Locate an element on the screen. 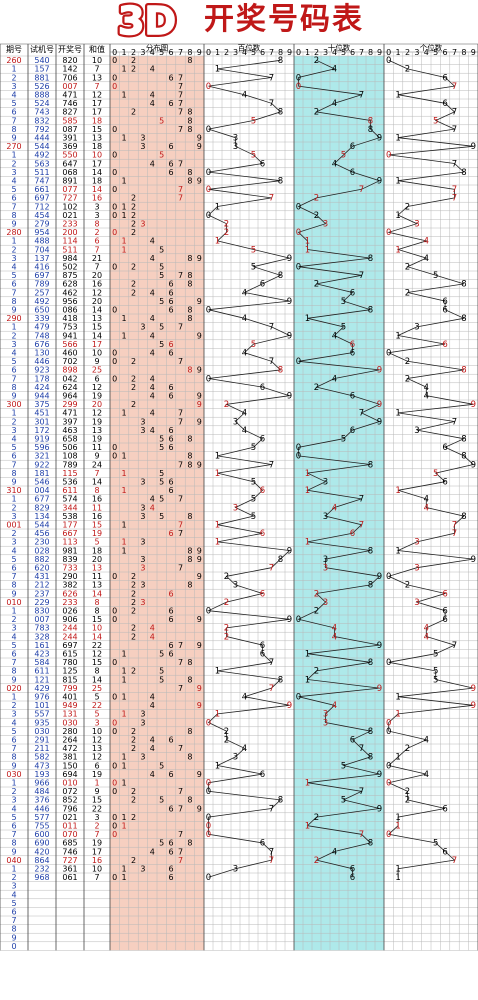 The width and height of the screenshot is (478, 1000). draw-number-cell: 906 is located at coordinates (69, 619).